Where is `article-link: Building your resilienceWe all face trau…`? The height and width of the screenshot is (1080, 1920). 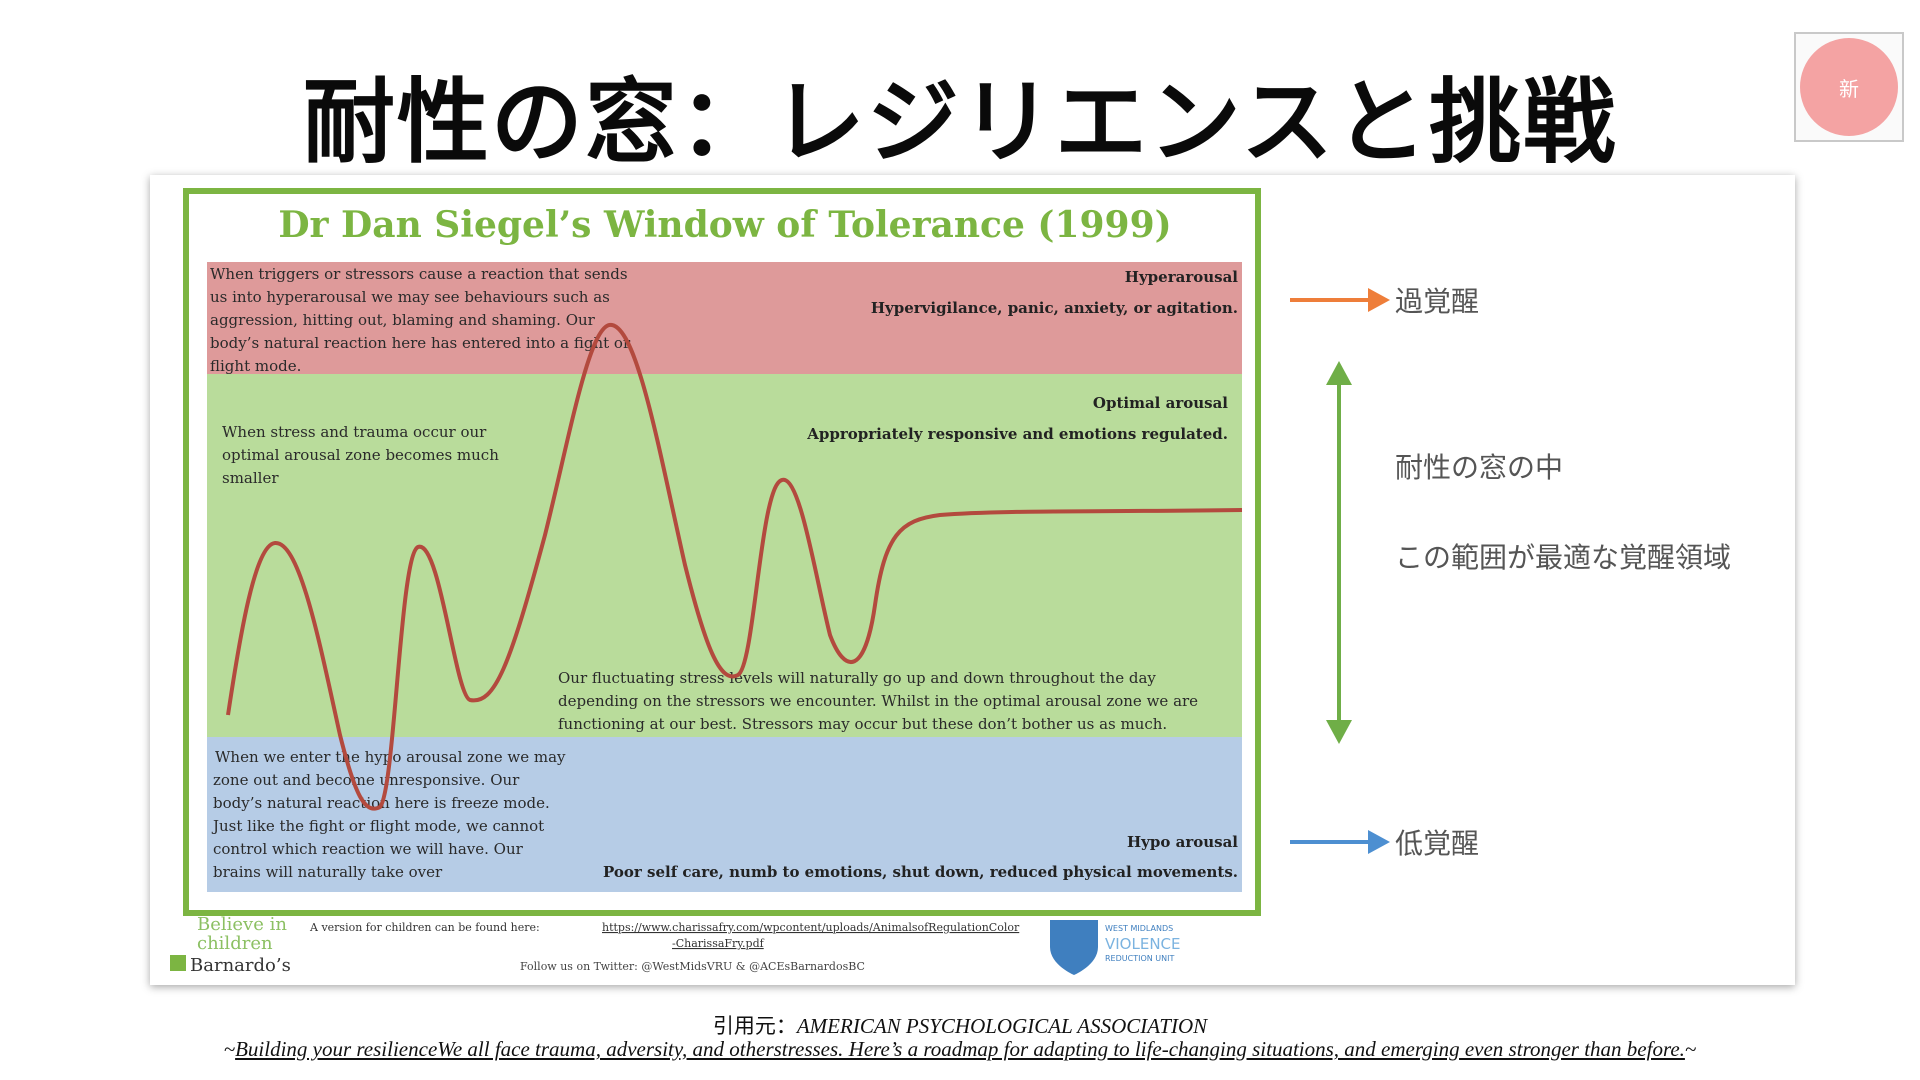 article-link: Building your resilienceWe all face trau… is located at coordinates (960, 1049).